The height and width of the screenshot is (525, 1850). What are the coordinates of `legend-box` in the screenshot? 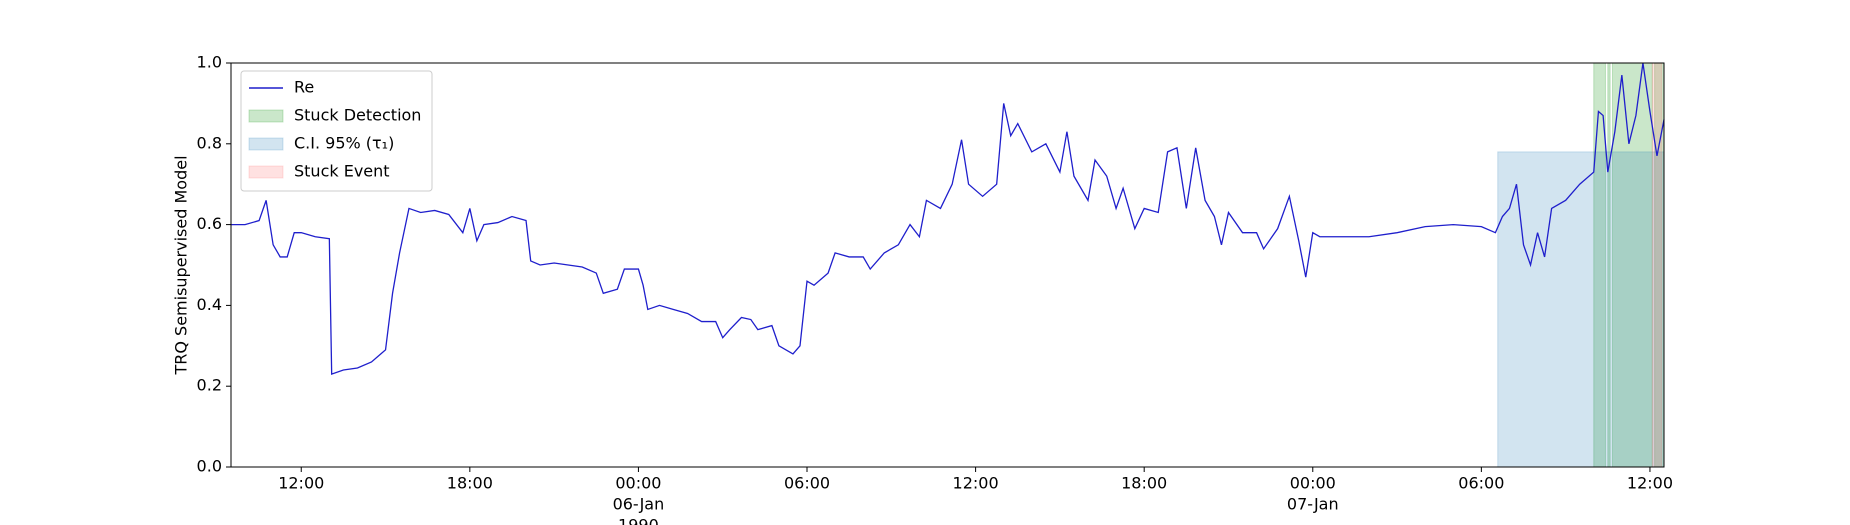 It's located at (336, 131).